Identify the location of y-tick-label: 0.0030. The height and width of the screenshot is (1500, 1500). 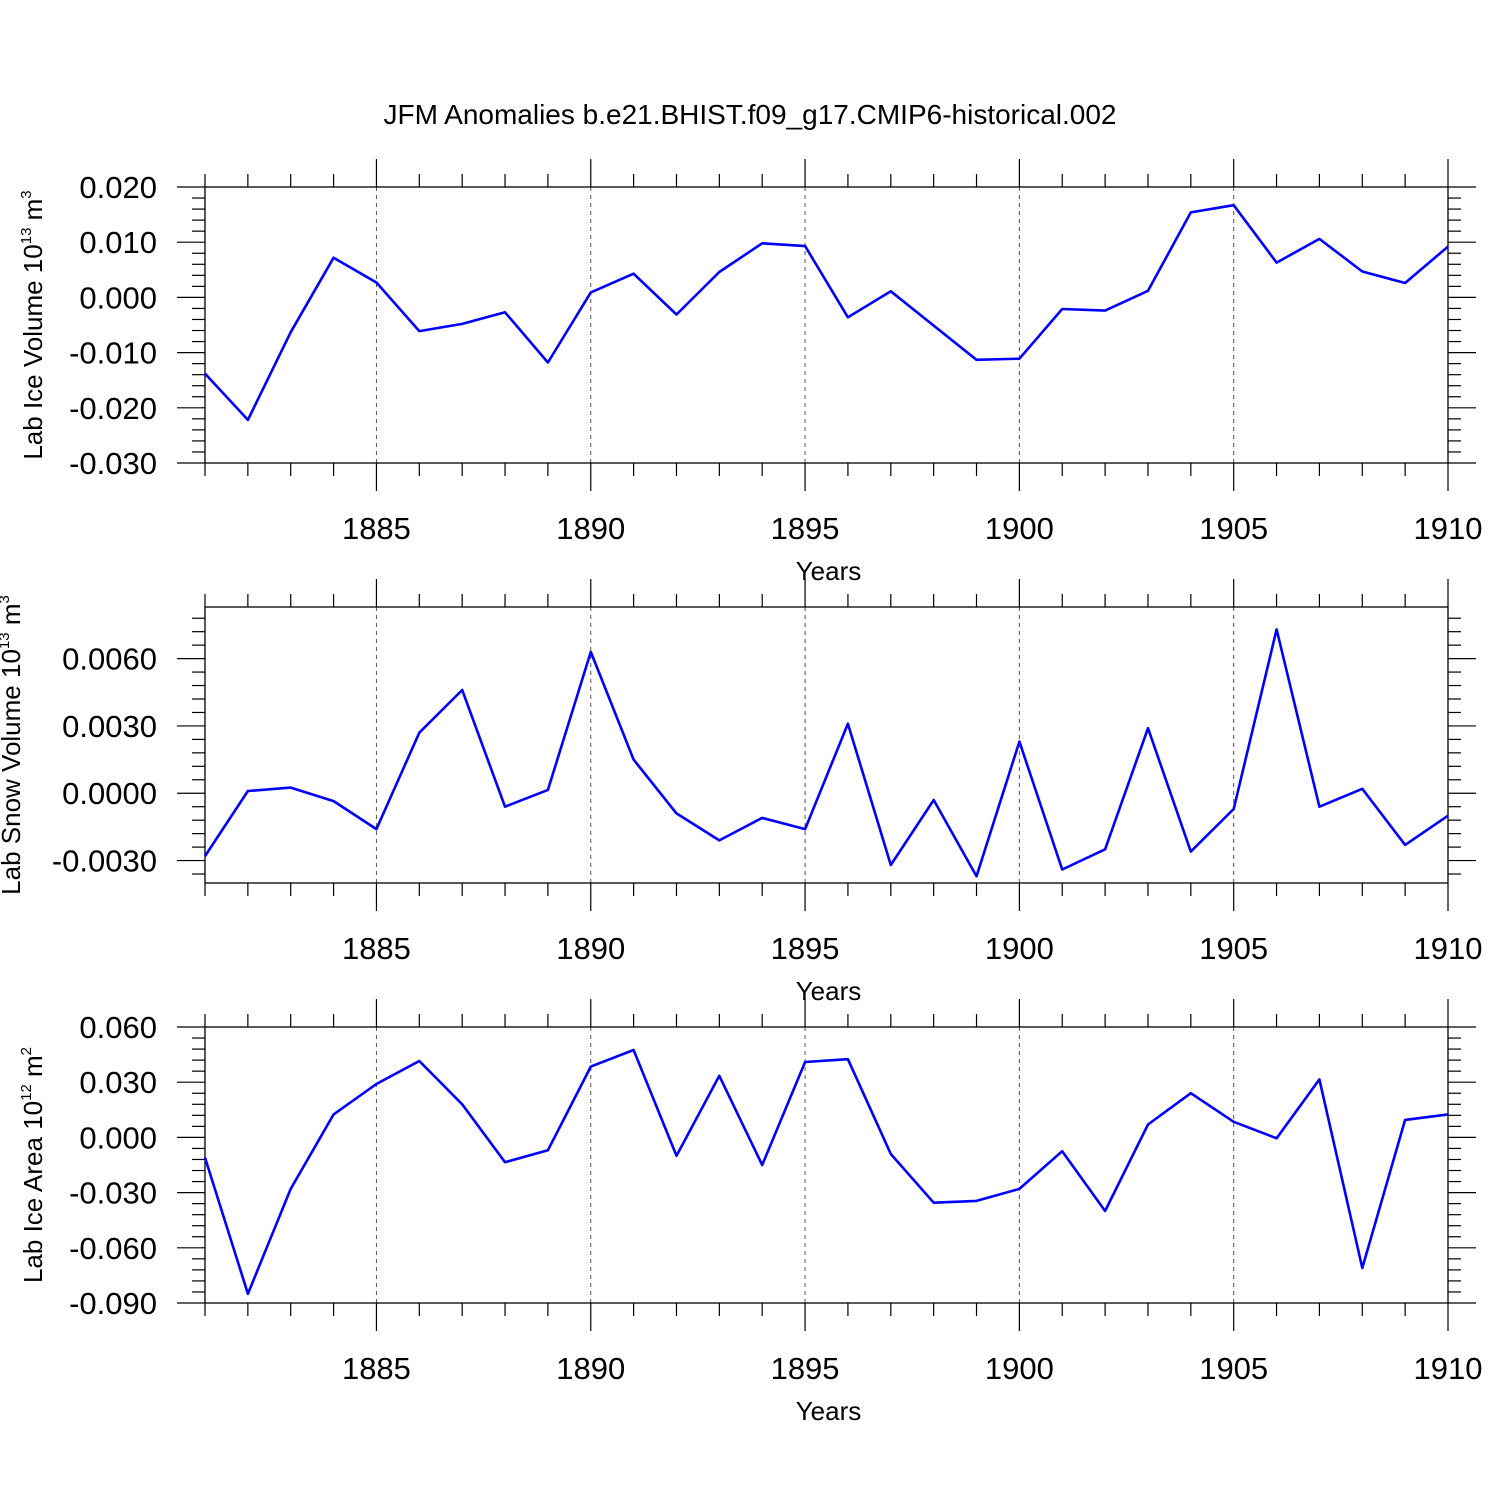
(109, 726).